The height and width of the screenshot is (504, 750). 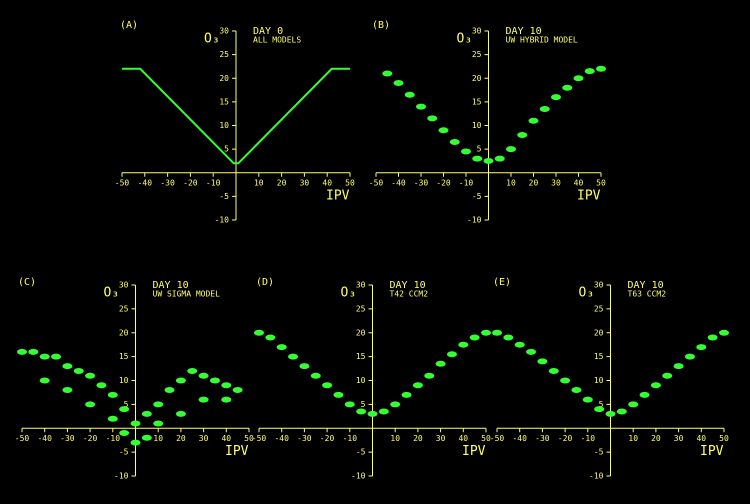 I want to click on panel-label: (C), so click(x=27, y=282).